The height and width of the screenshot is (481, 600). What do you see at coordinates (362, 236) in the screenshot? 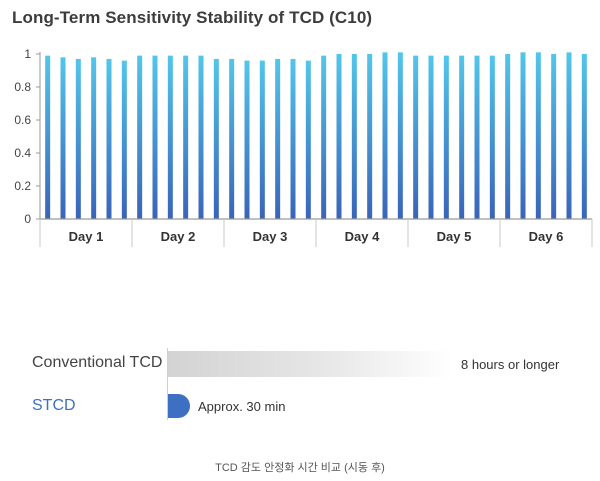
I see `x-tick-label: Day 4` at bounding box center [362, 236].